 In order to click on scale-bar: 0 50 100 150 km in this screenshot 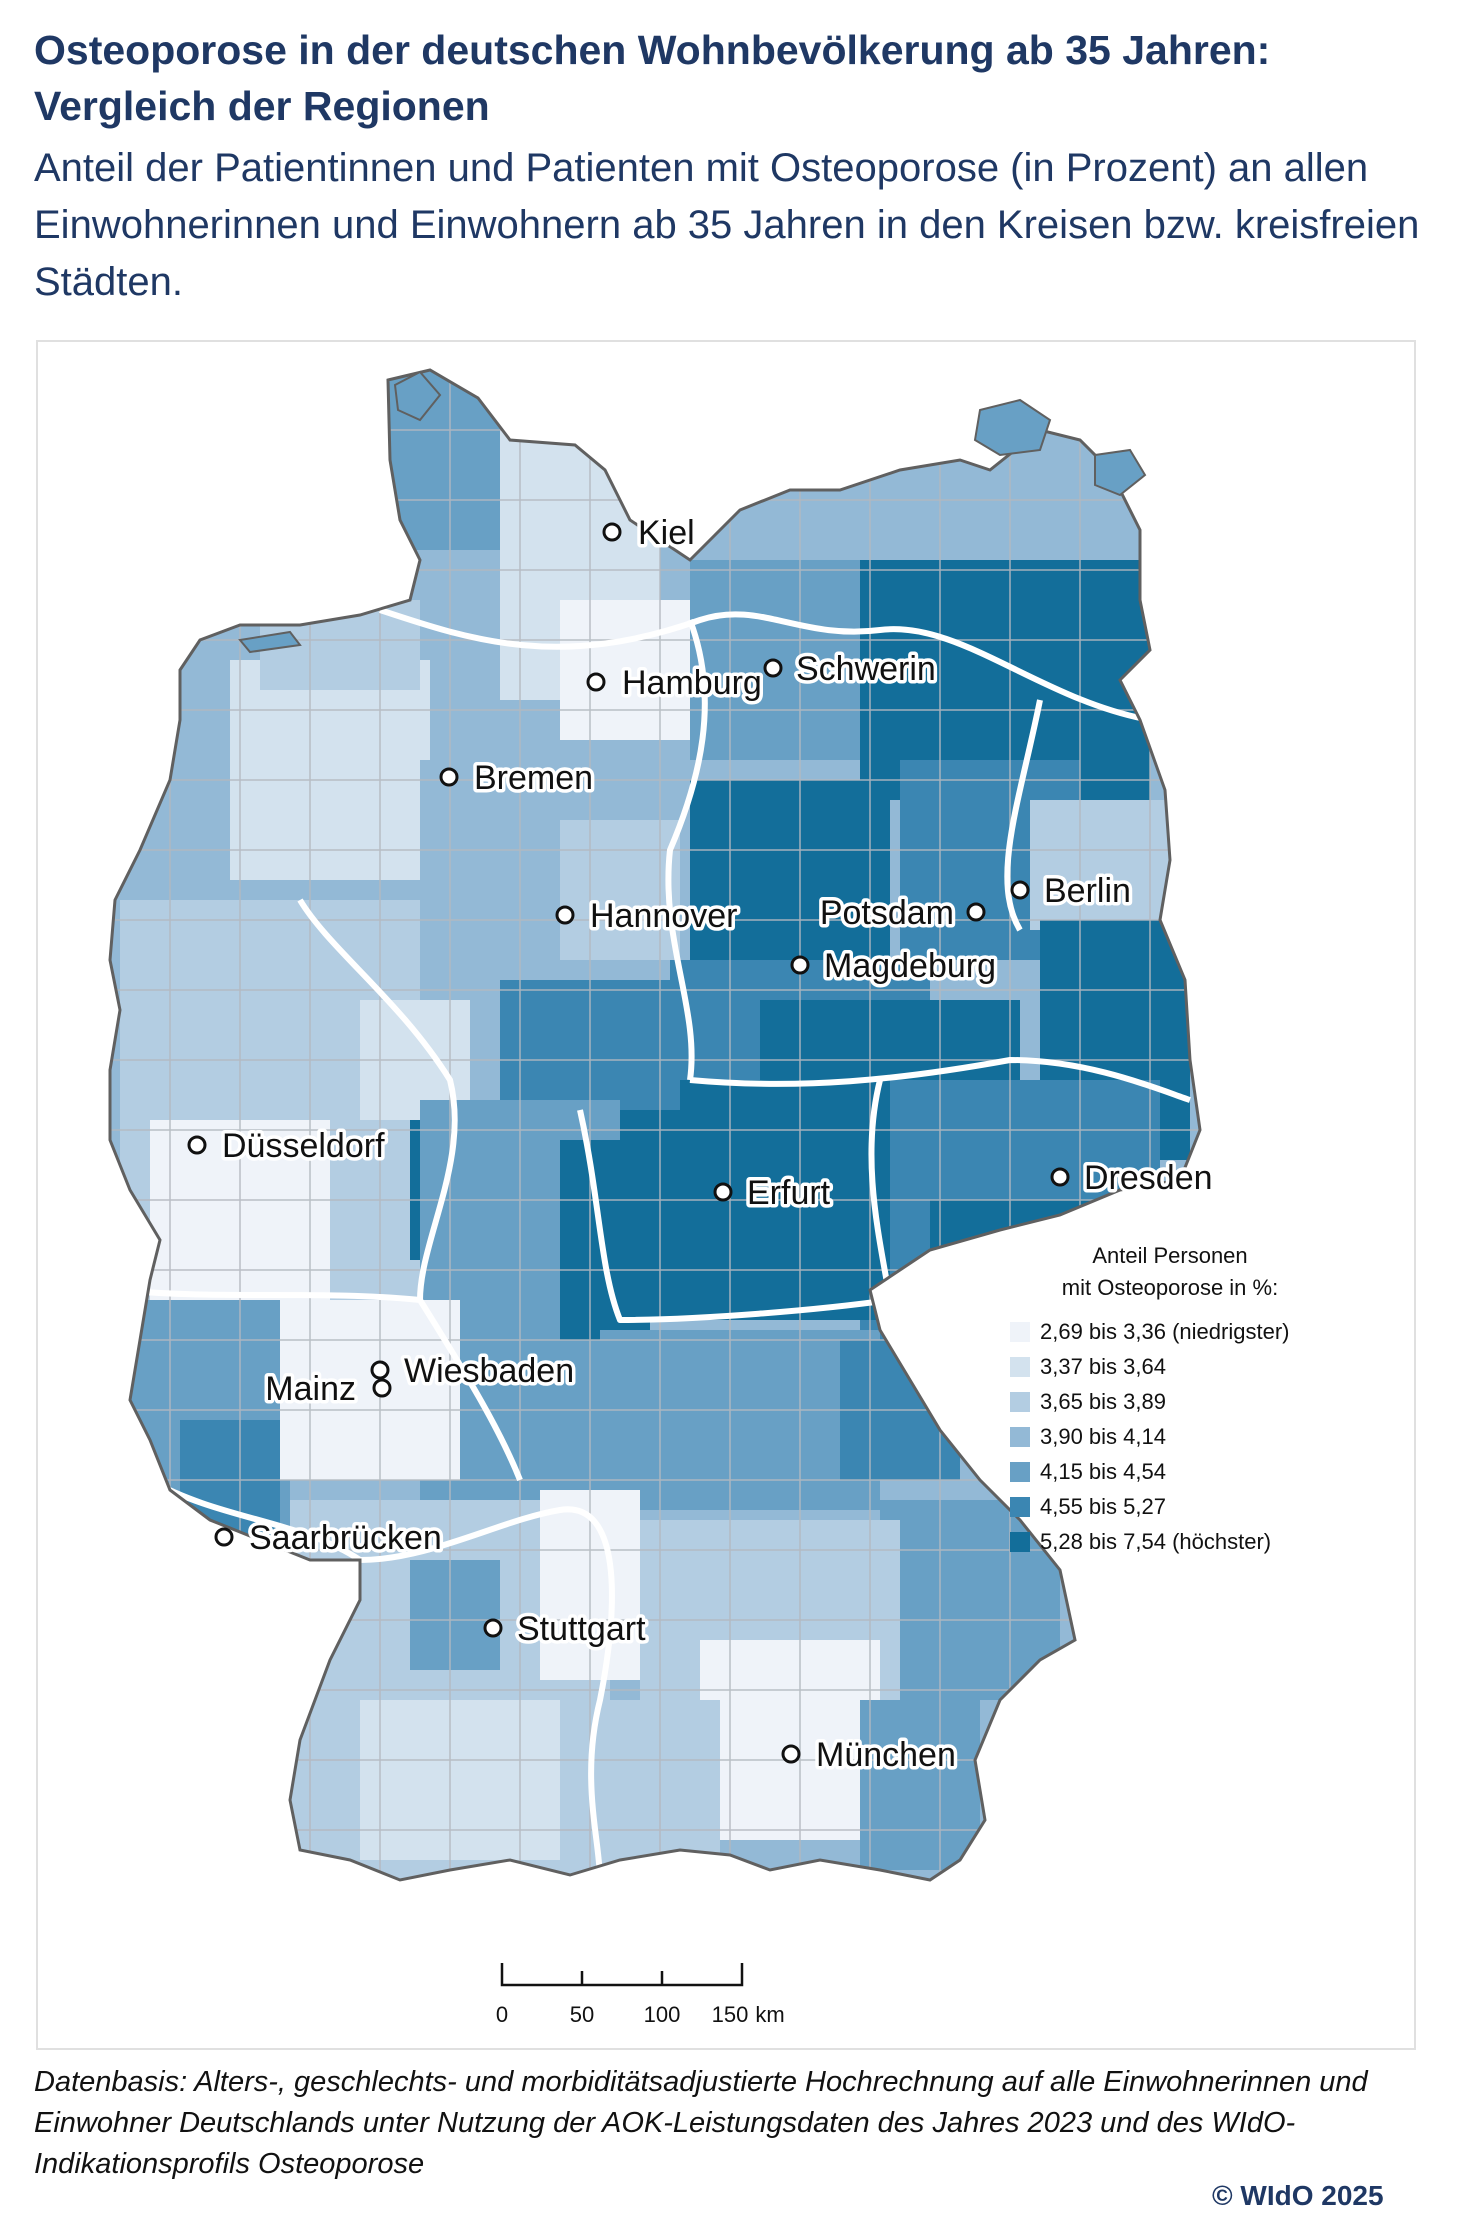, I will do `click(640, 1995)`.